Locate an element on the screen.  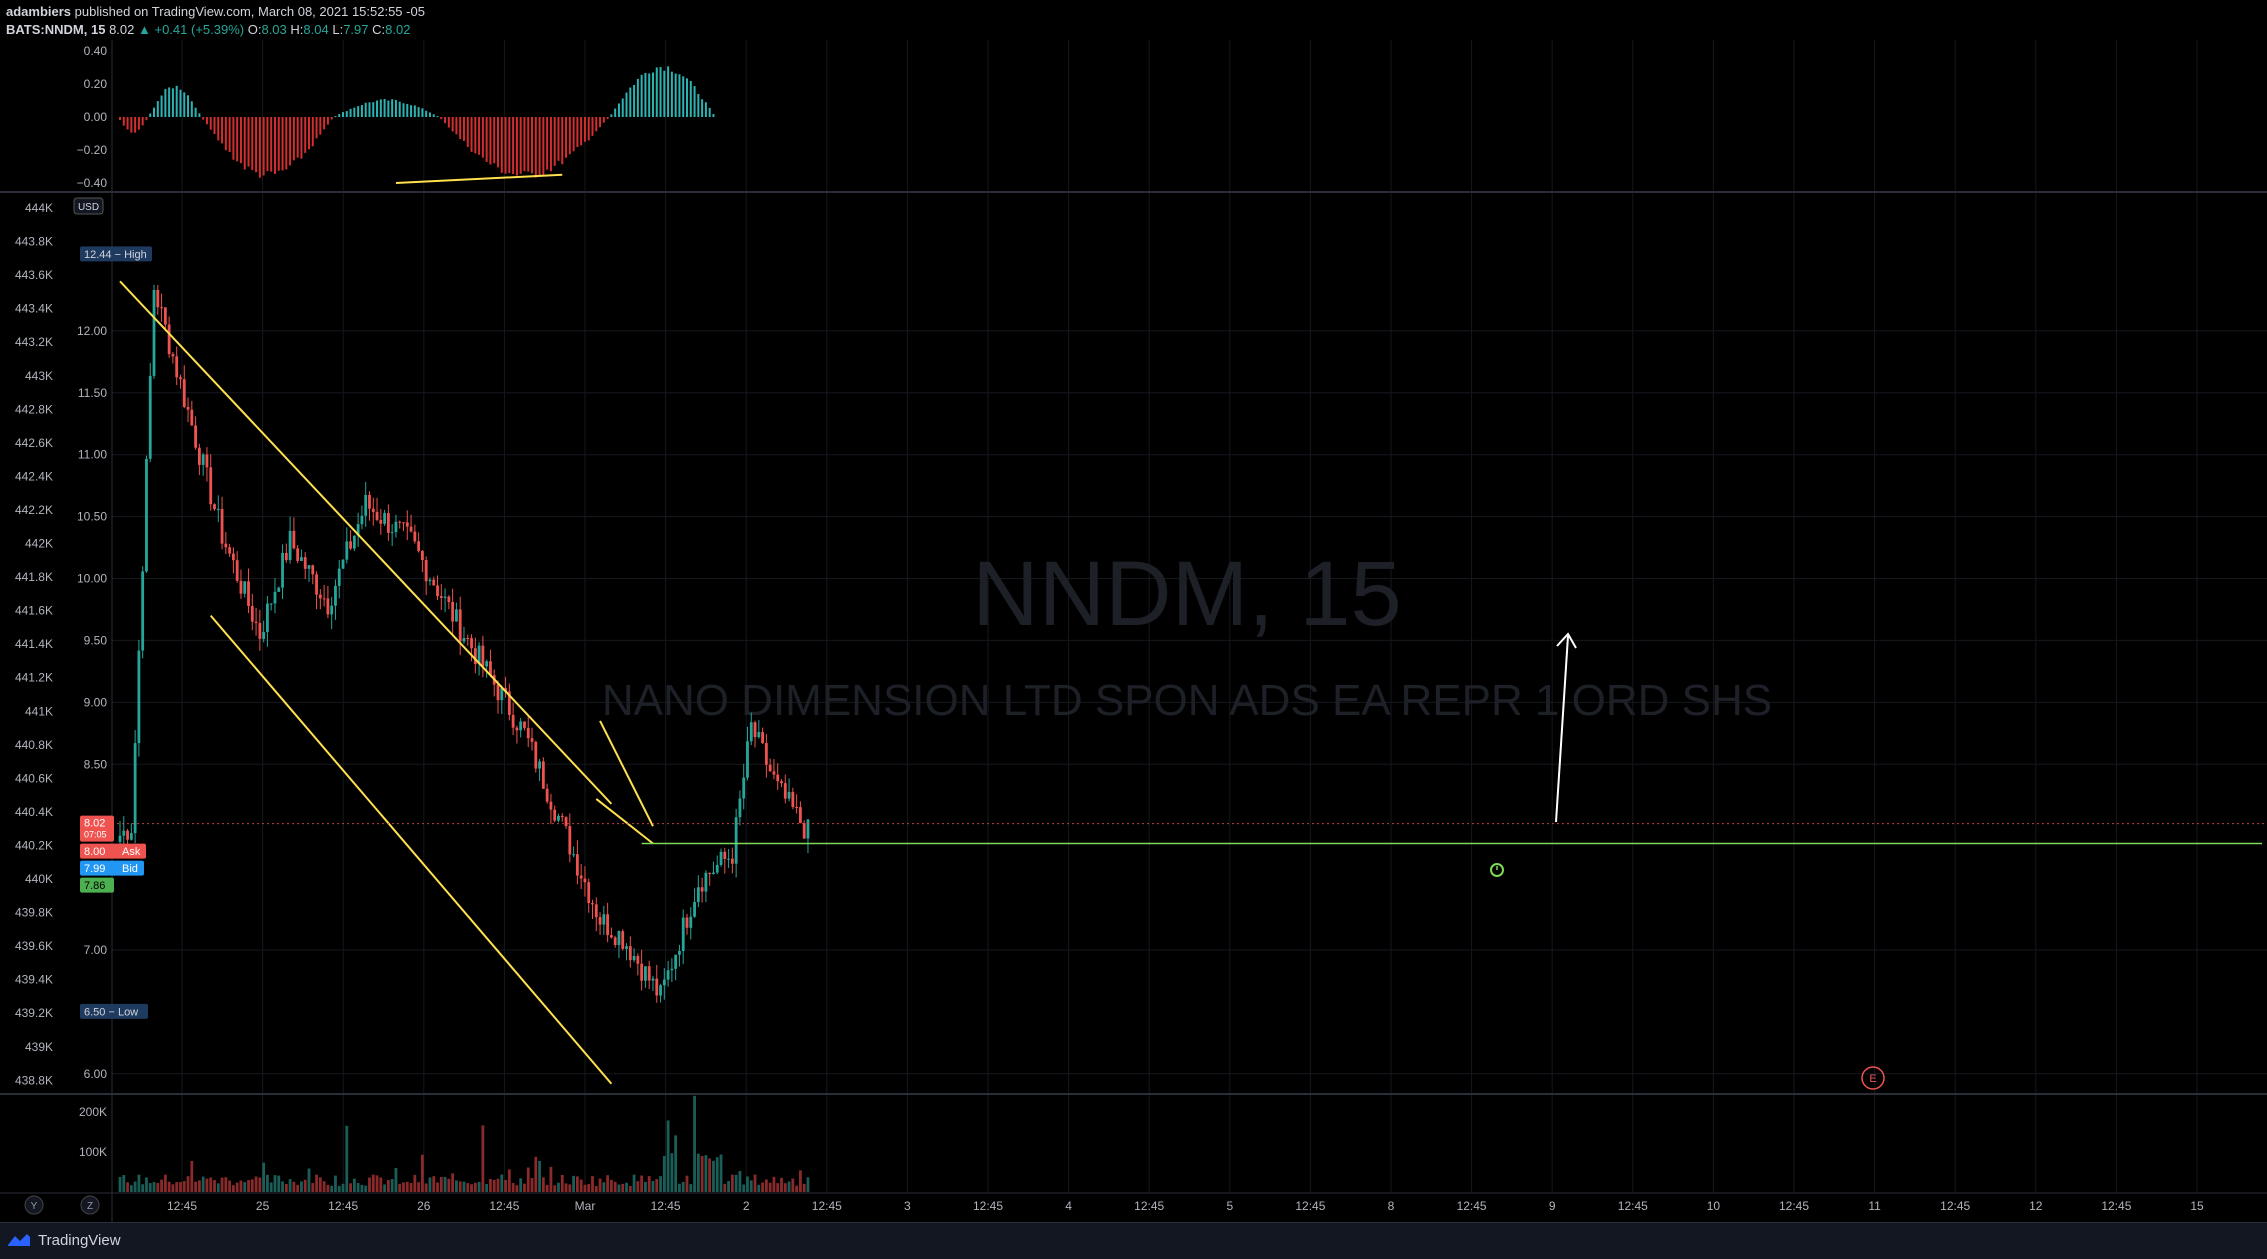
alarm-clock-face is located at coordinates (1497, 870).